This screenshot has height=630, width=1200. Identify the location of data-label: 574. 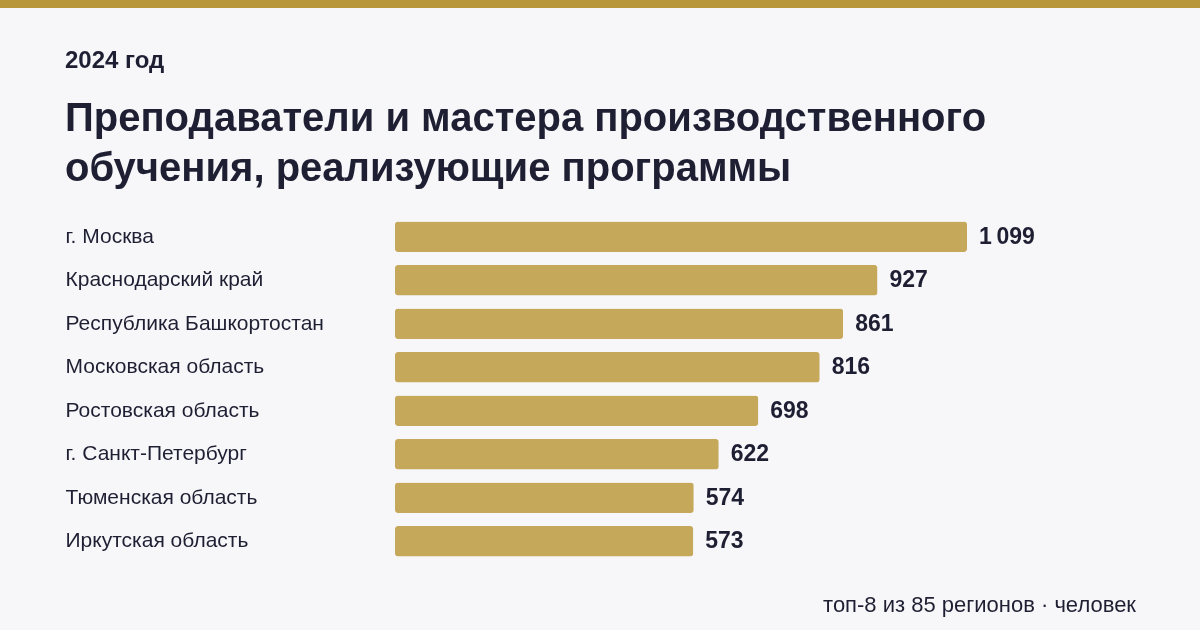
(725, 496).